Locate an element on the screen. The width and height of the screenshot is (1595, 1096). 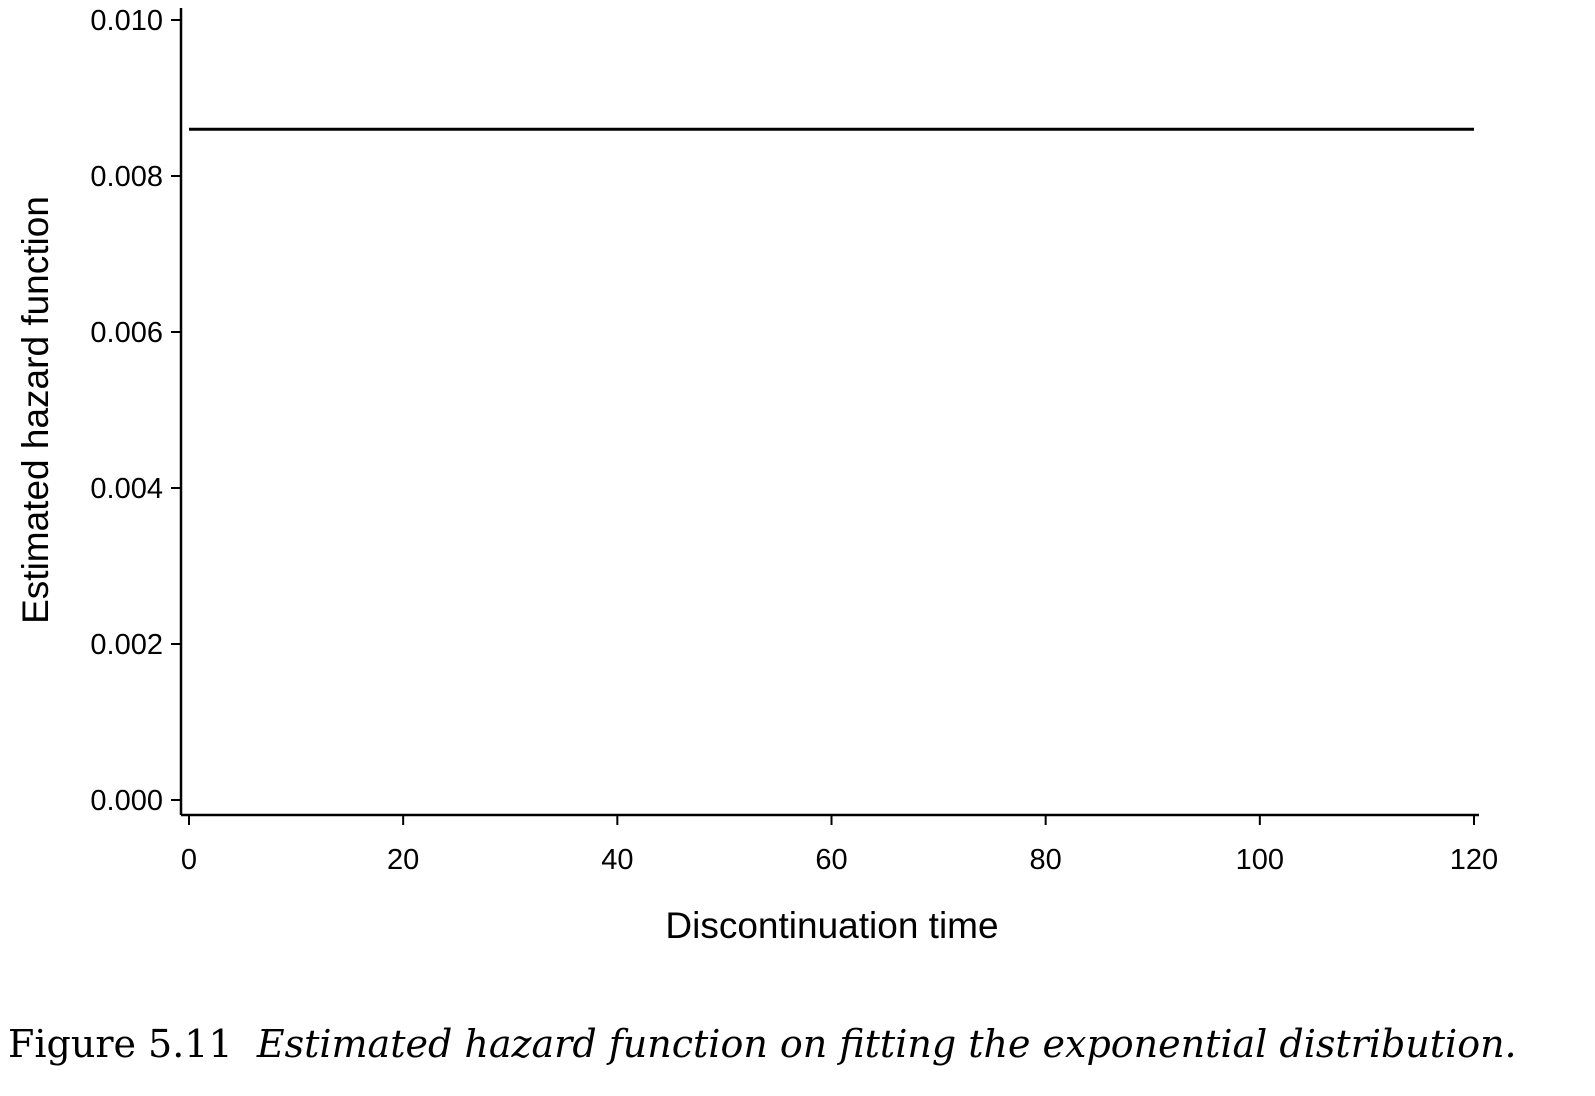
y-tick-label: 0.000 is located at coordinates (126, 801).